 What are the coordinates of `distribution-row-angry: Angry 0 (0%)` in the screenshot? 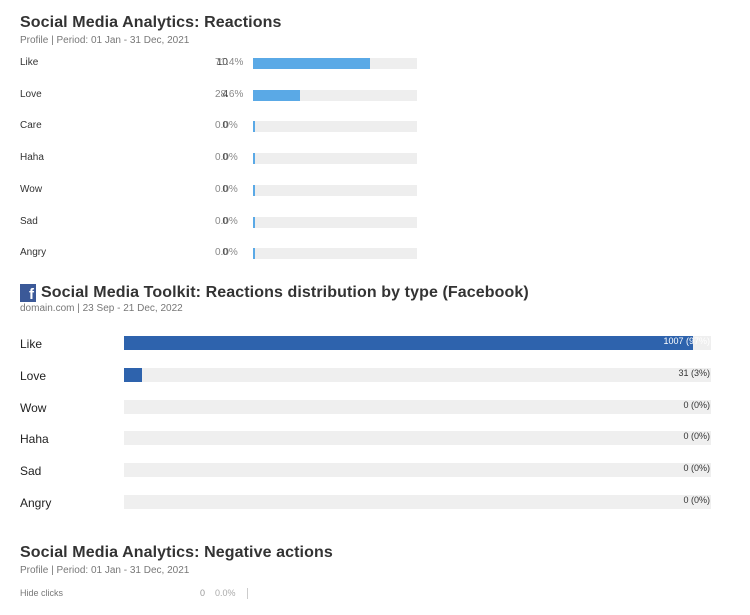 It's located at (375, 503).